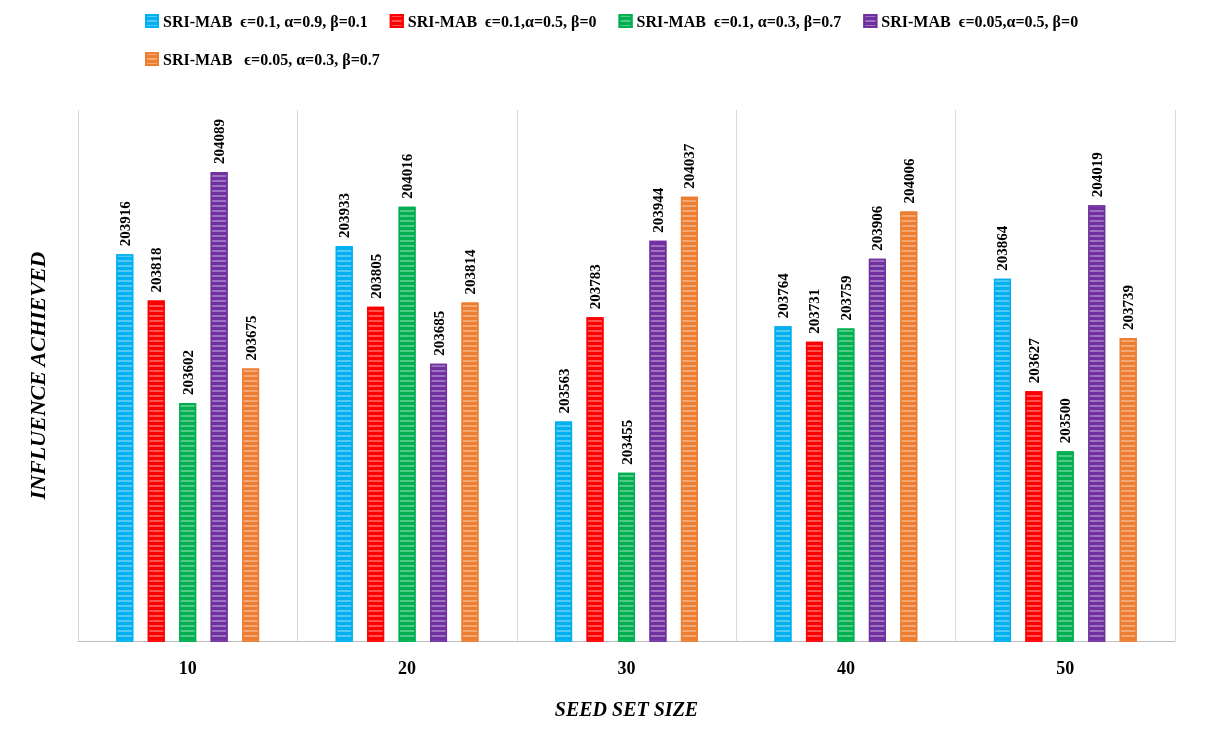 The height and width of the screenshot is (749, 1205). I want to click on legend-label: SRI-MAB ϵ=0.1, α=0.9, β=0.1, so click(265, 21).